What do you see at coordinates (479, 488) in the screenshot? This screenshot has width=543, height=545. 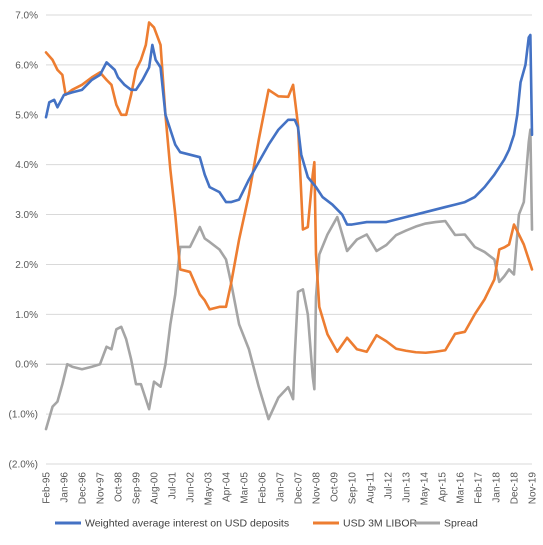 I see `x-tick-label: Feb-17` at bounding box center [479, 488].